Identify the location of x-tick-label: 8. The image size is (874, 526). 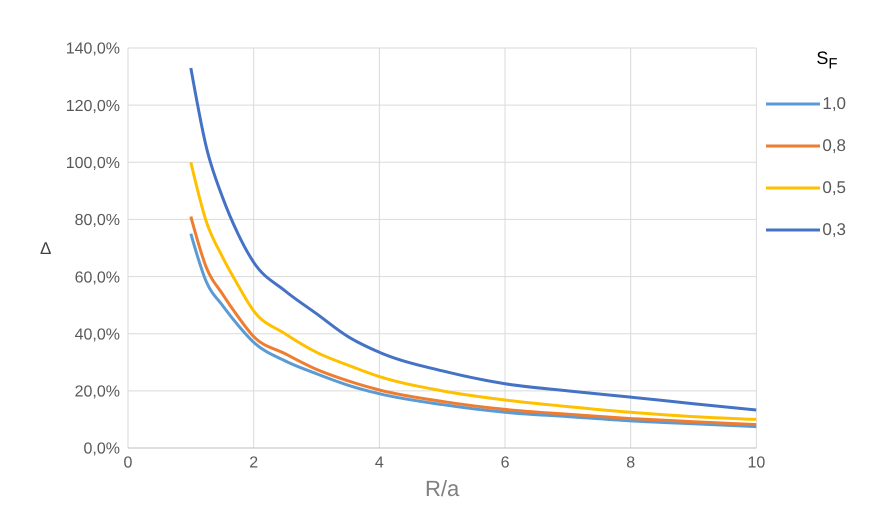
(631, 463).